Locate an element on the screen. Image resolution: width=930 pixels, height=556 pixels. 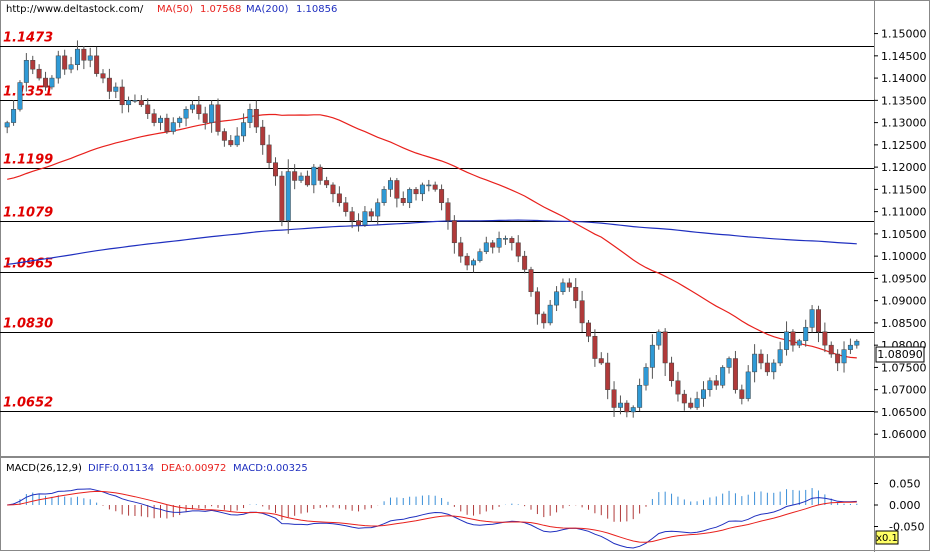
level-label: 1.0965 is located at coordinates (28, 264).